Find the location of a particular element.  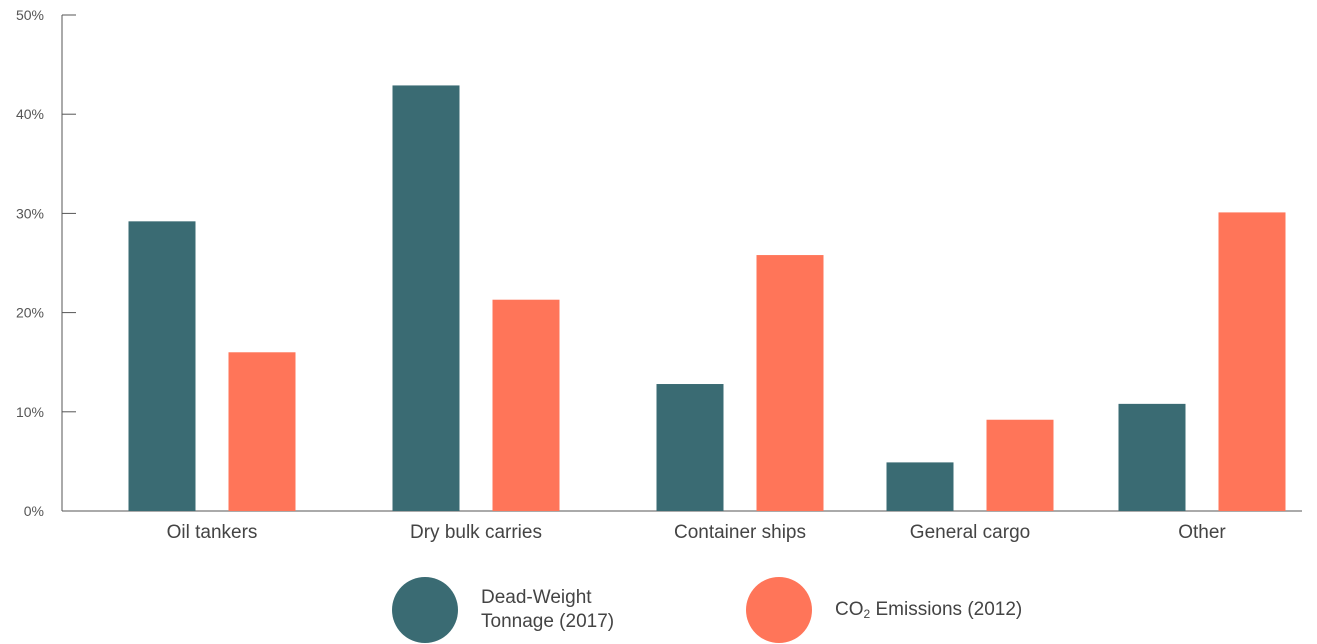

y-ticks: 0% 10% 20% 30% 40% 50% is located at coordinates (46, 263).